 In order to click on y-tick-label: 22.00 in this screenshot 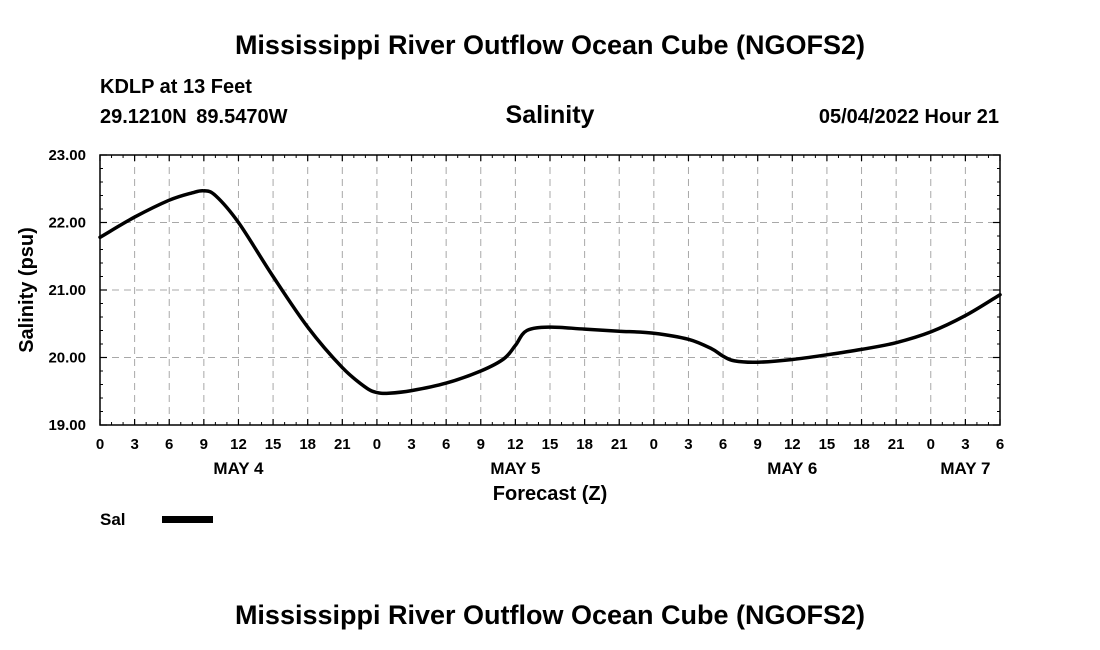, I will do `click(67, 223)`.